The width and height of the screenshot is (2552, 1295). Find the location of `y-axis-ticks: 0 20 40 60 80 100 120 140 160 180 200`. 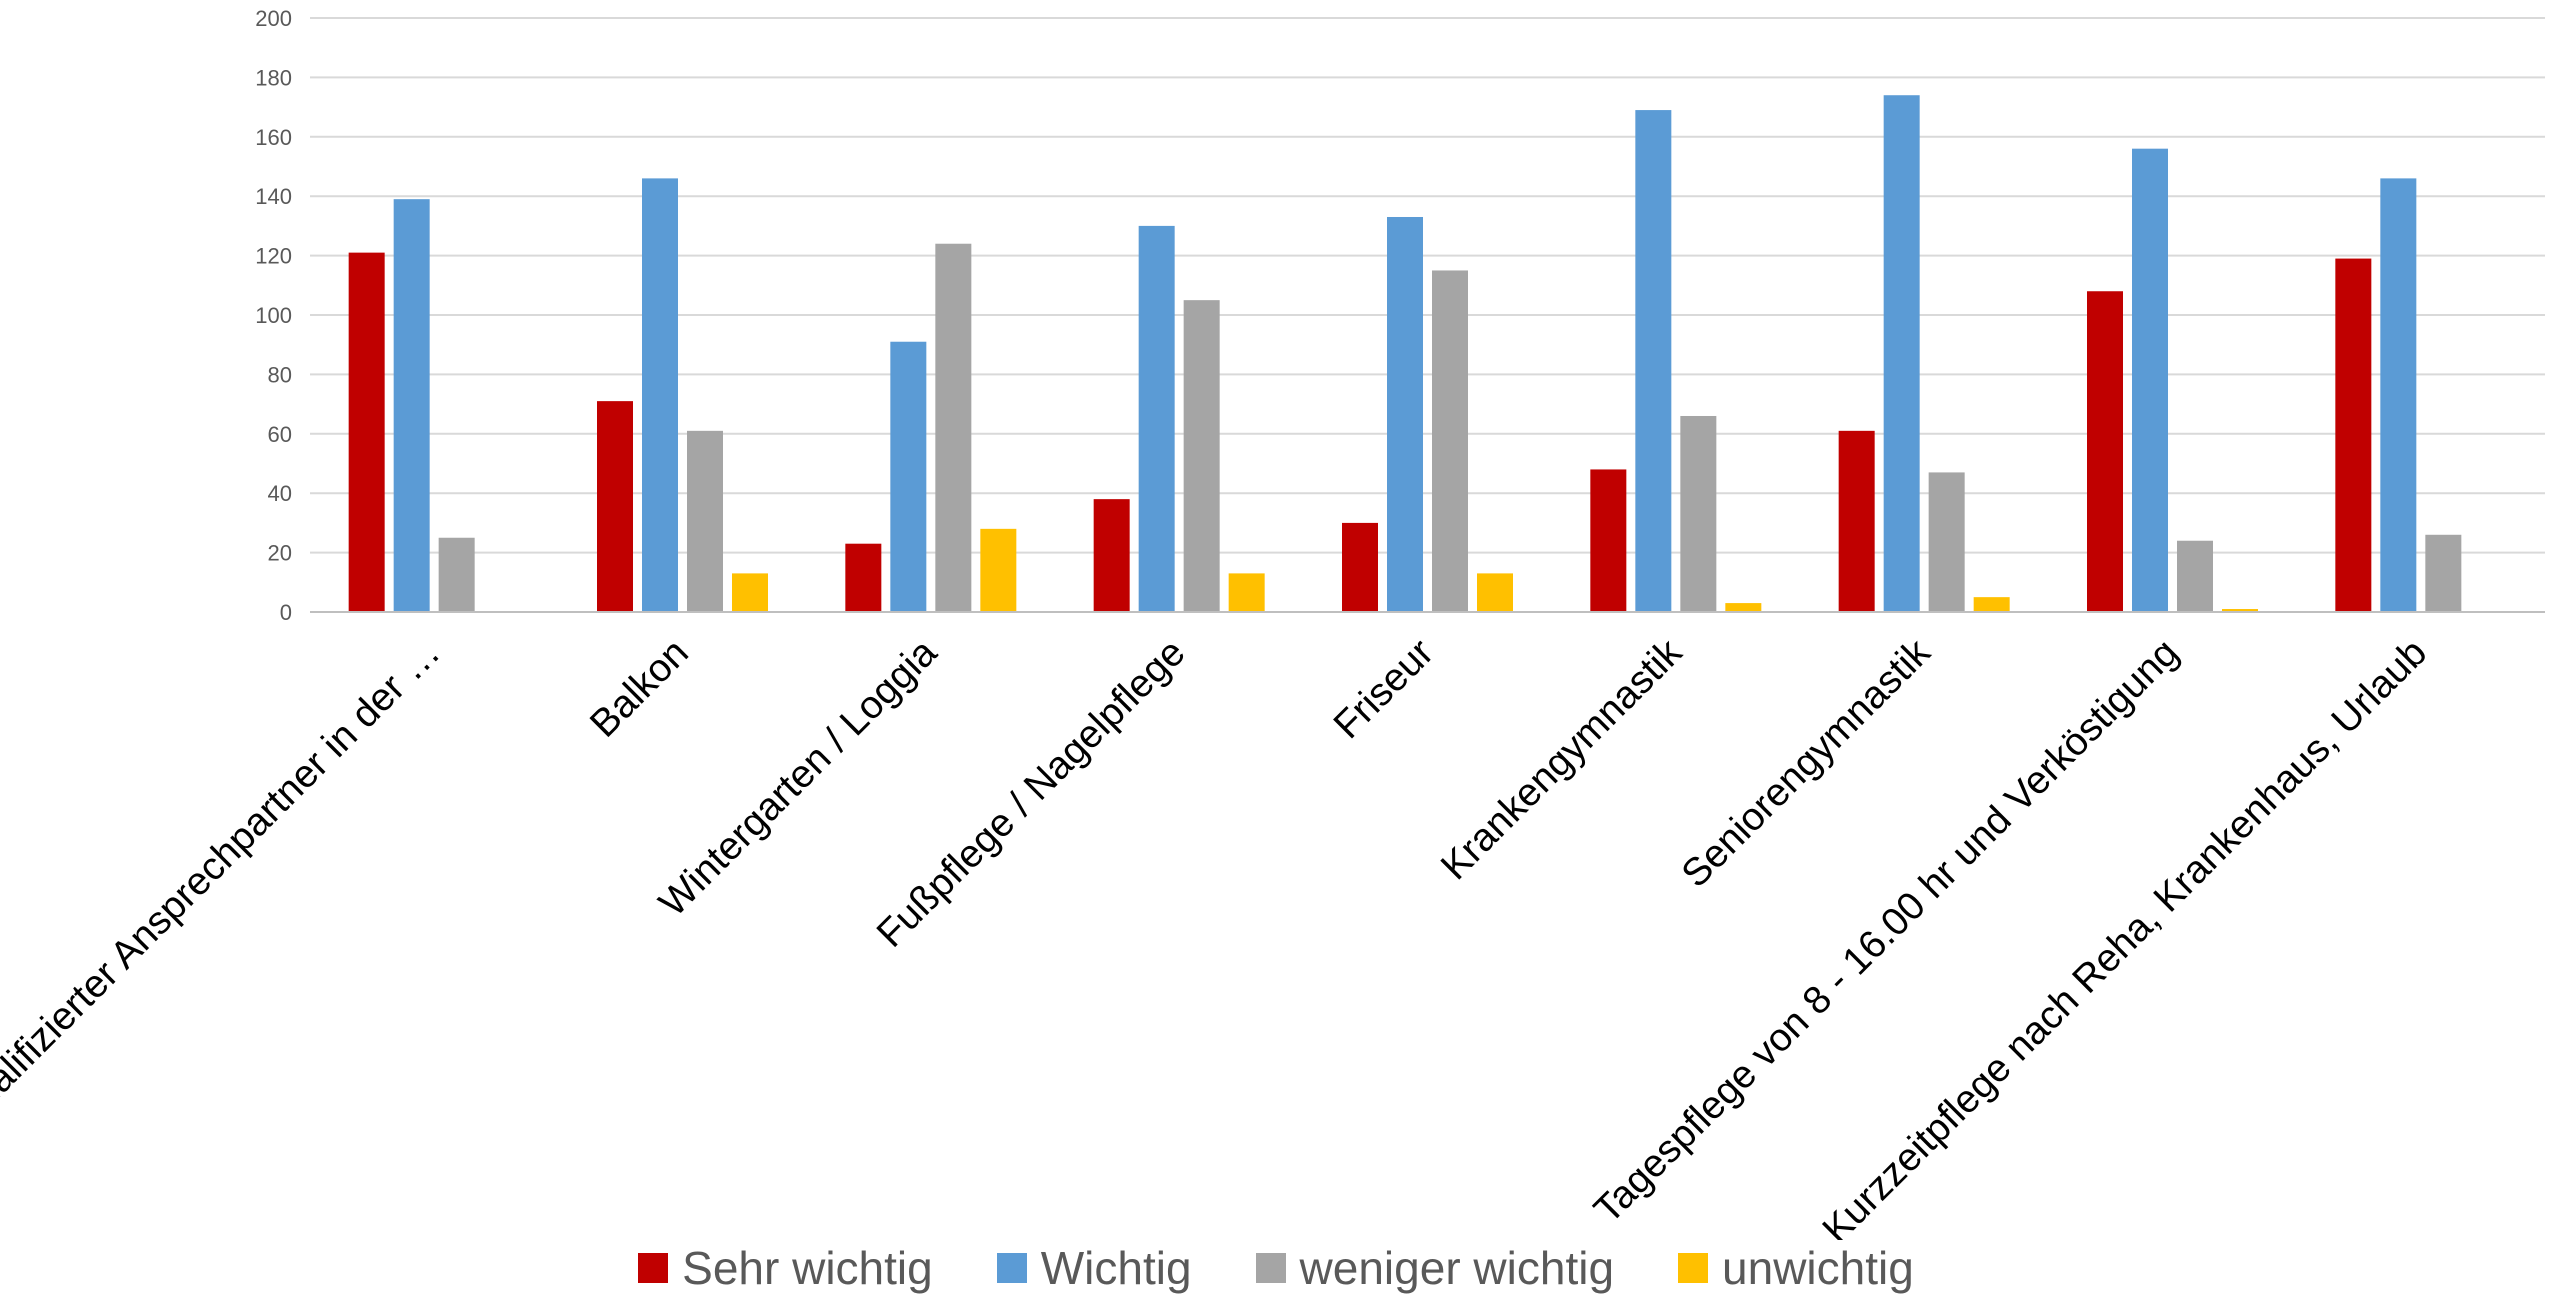

y-axis-ticks: 0 20 40 60 80 100 120 140 160 180 200 is located at coordinates (273, 315).